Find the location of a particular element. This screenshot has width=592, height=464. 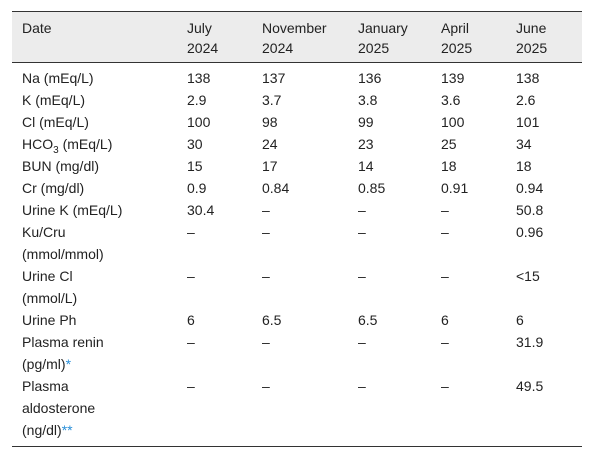

value-cell: <15 is located at coordinates (528, 276).